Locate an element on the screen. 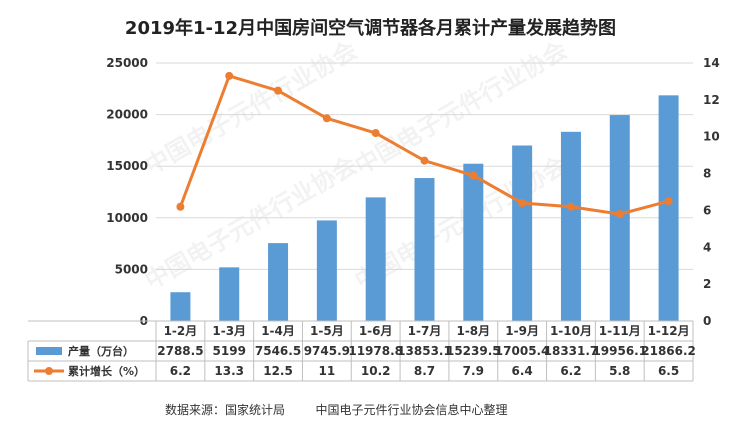  category-label: 1-5月 is located at coordinates (327, 331).